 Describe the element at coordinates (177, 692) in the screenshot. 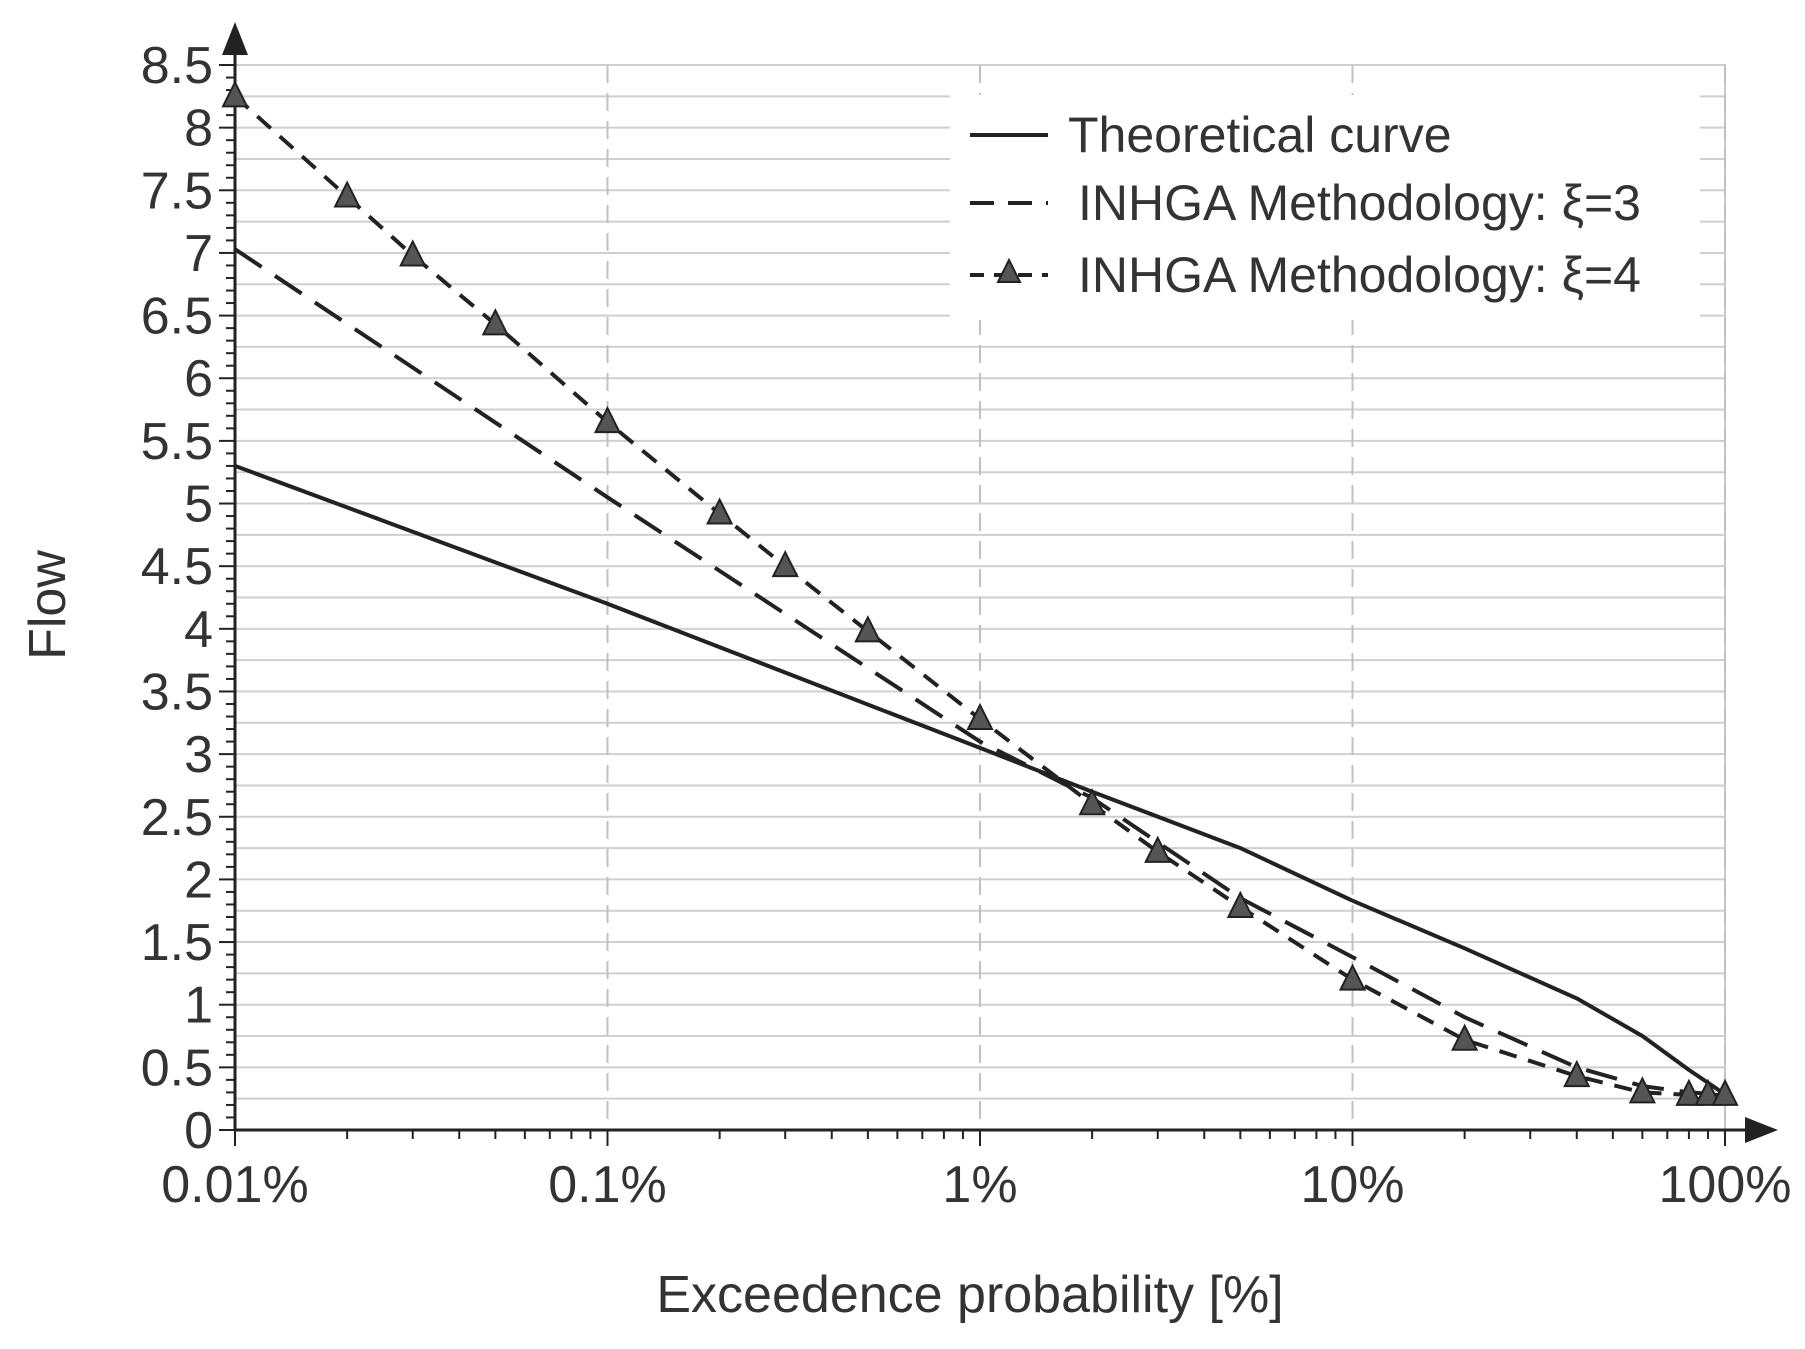

I see `y-tick-label: 3.5` at that location.